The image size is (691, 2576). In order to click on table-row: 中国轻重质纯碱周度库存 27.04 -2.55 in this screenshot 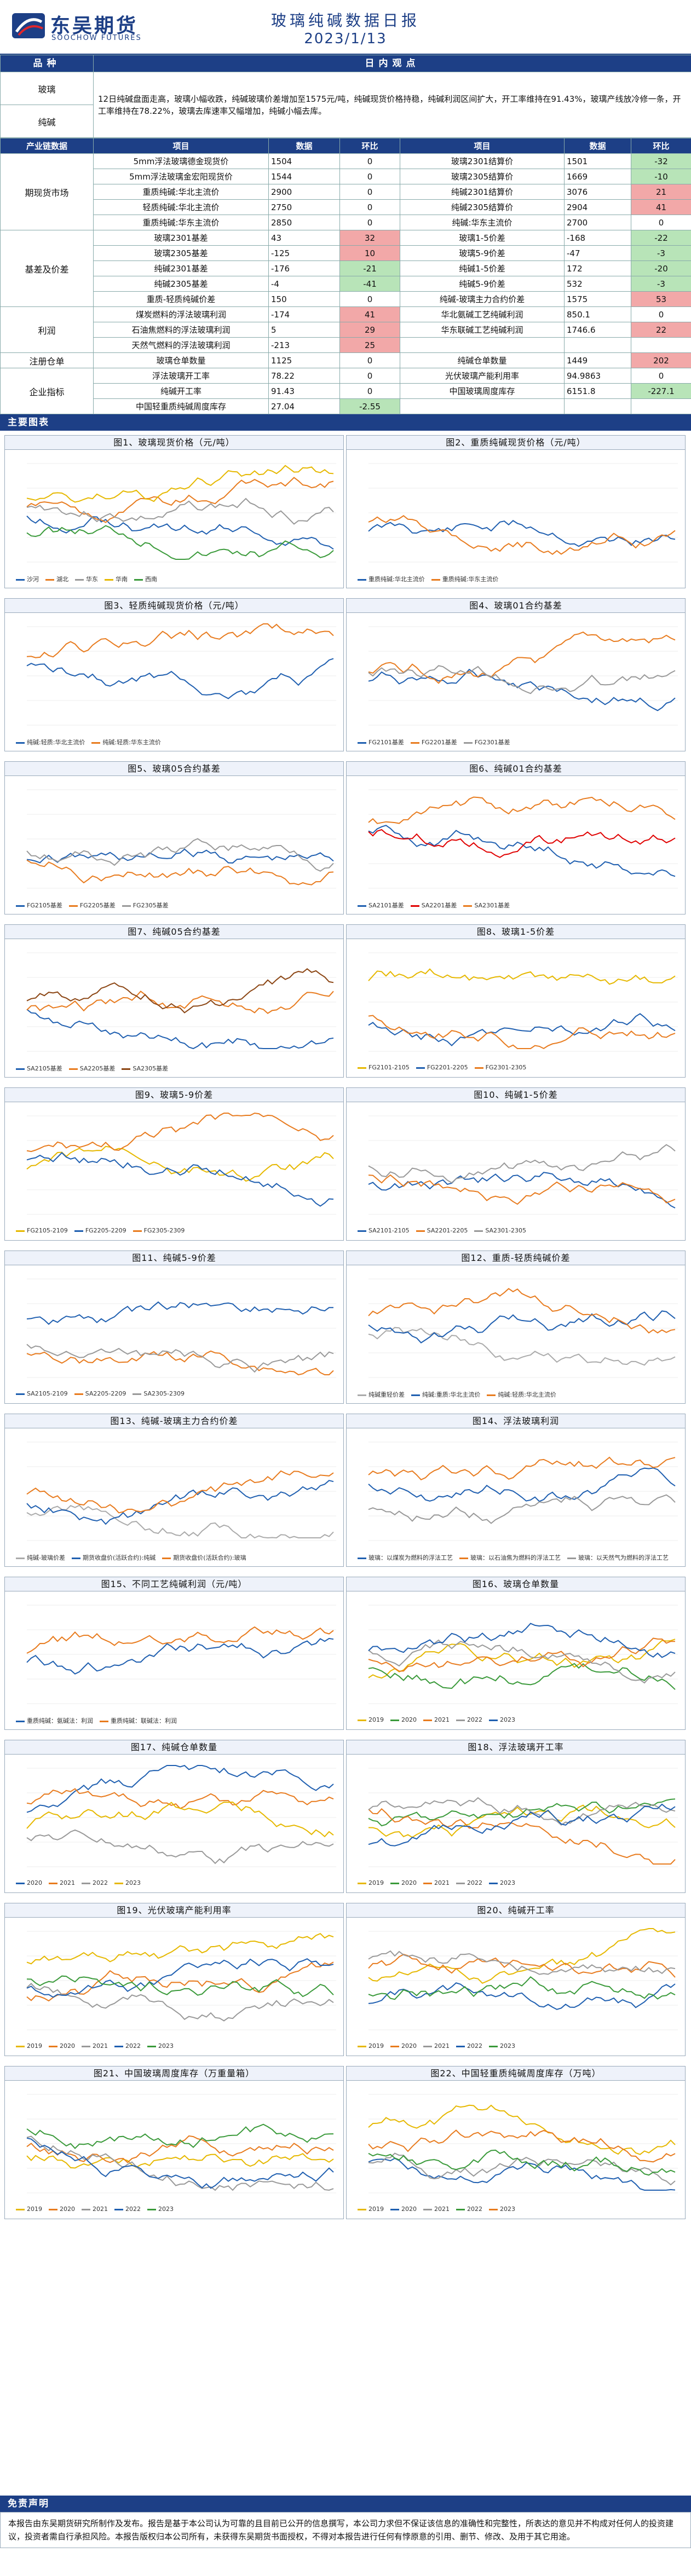, I will do `click(346, 406)`.